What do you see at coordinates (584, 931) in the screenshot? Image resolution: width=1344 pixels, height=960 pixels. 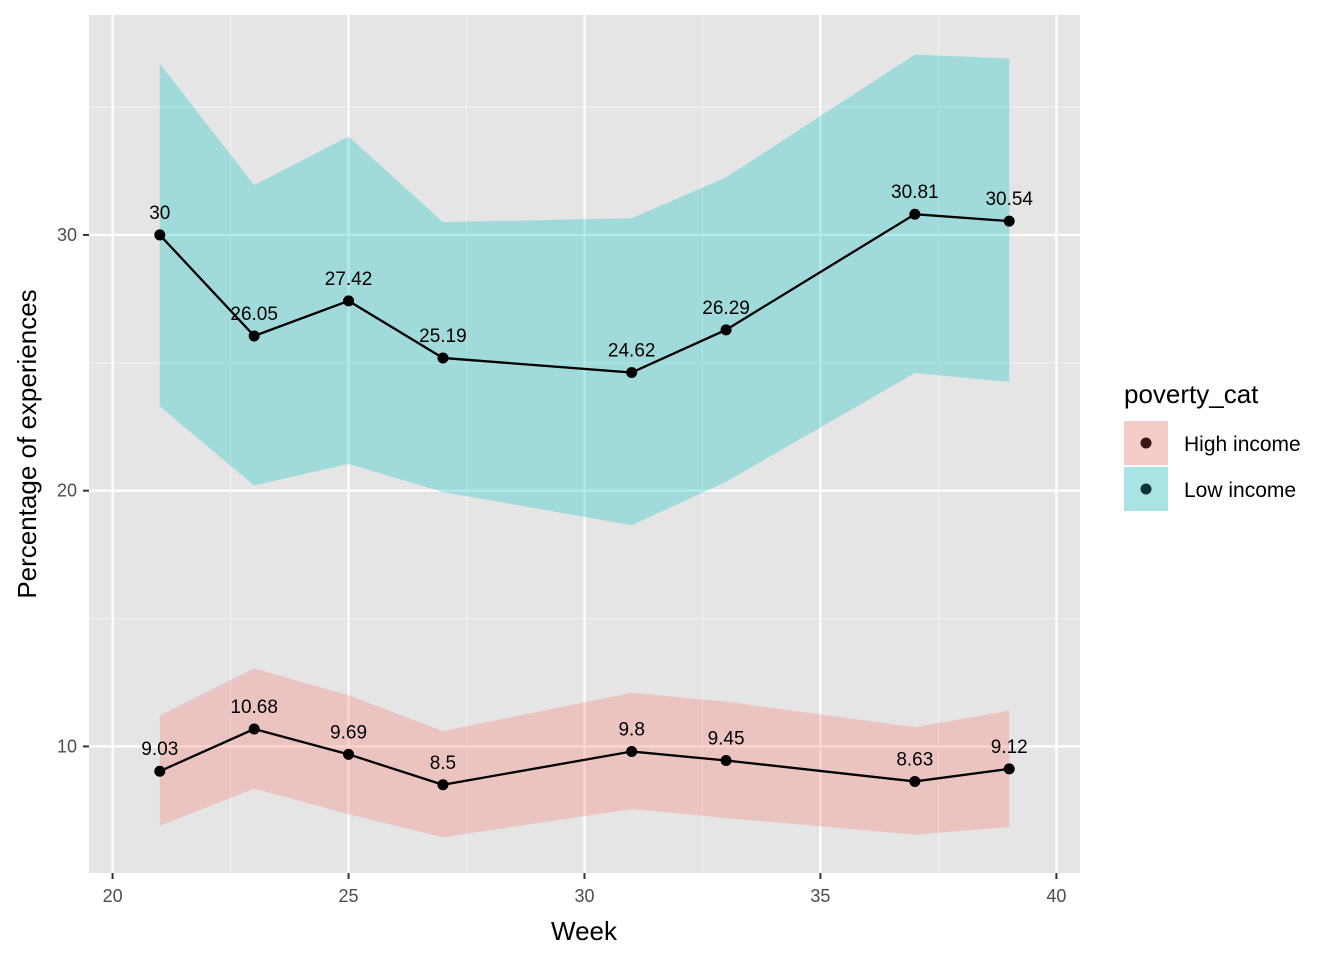 I see `x-axis-title: Week` at bounding box center [584, 931].